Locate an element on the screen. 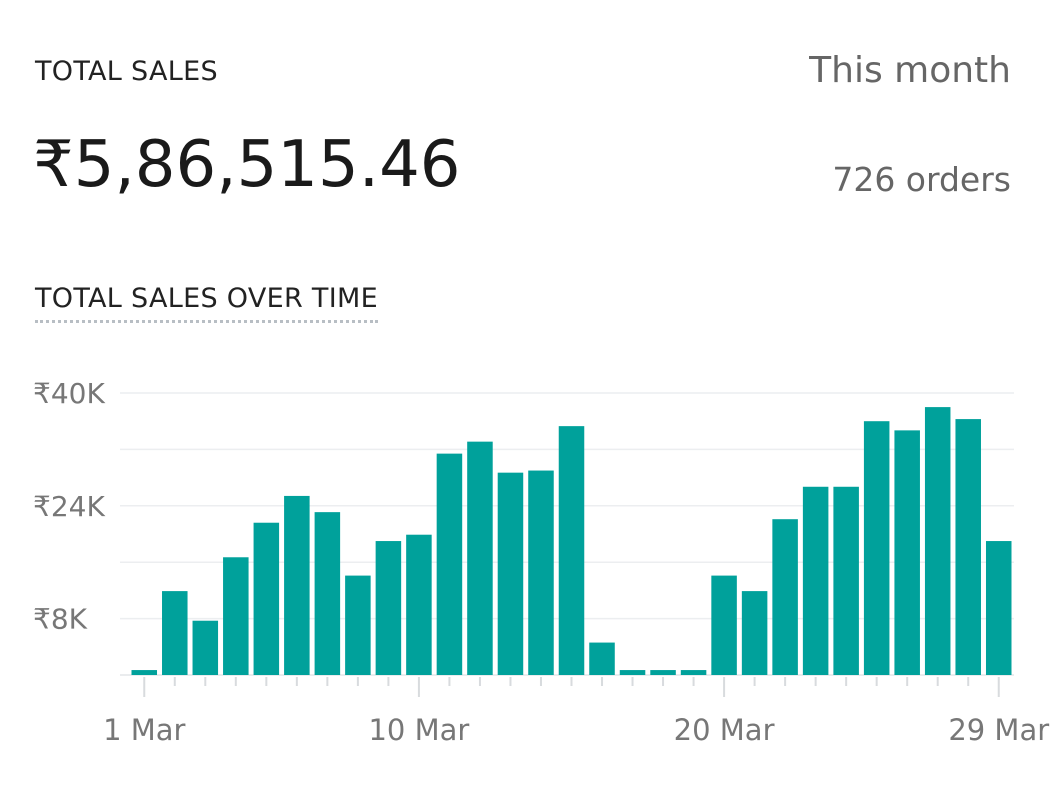 Image resolution: width=1051 pixels, height=786 pixels. total-sales-title: TOTAL SALES is located at coordinates (126, 71).